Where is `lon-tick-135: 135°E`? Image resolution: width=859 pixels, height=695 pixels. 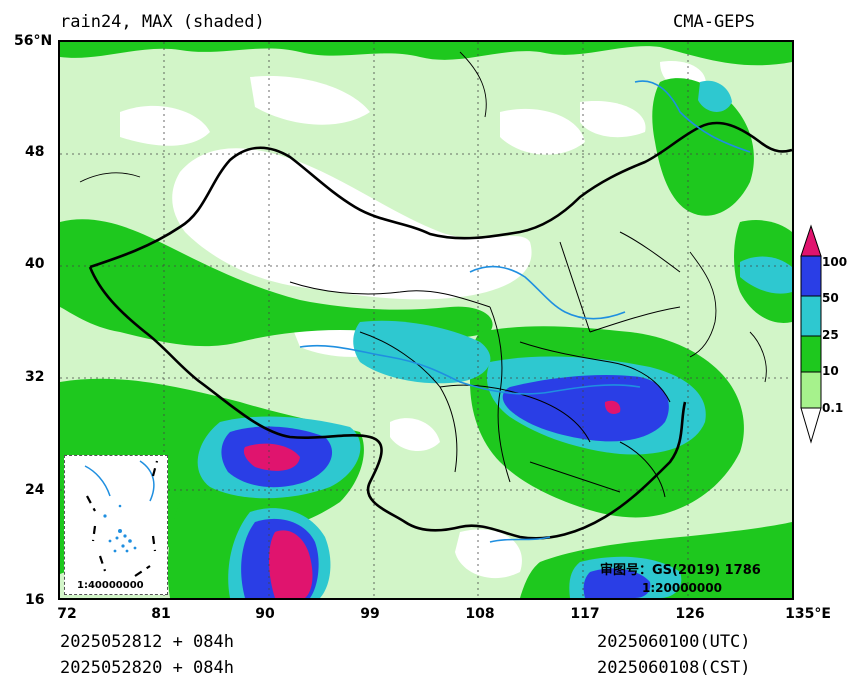
lon-tick-135: 135°E is located at coordinates (808, 614).